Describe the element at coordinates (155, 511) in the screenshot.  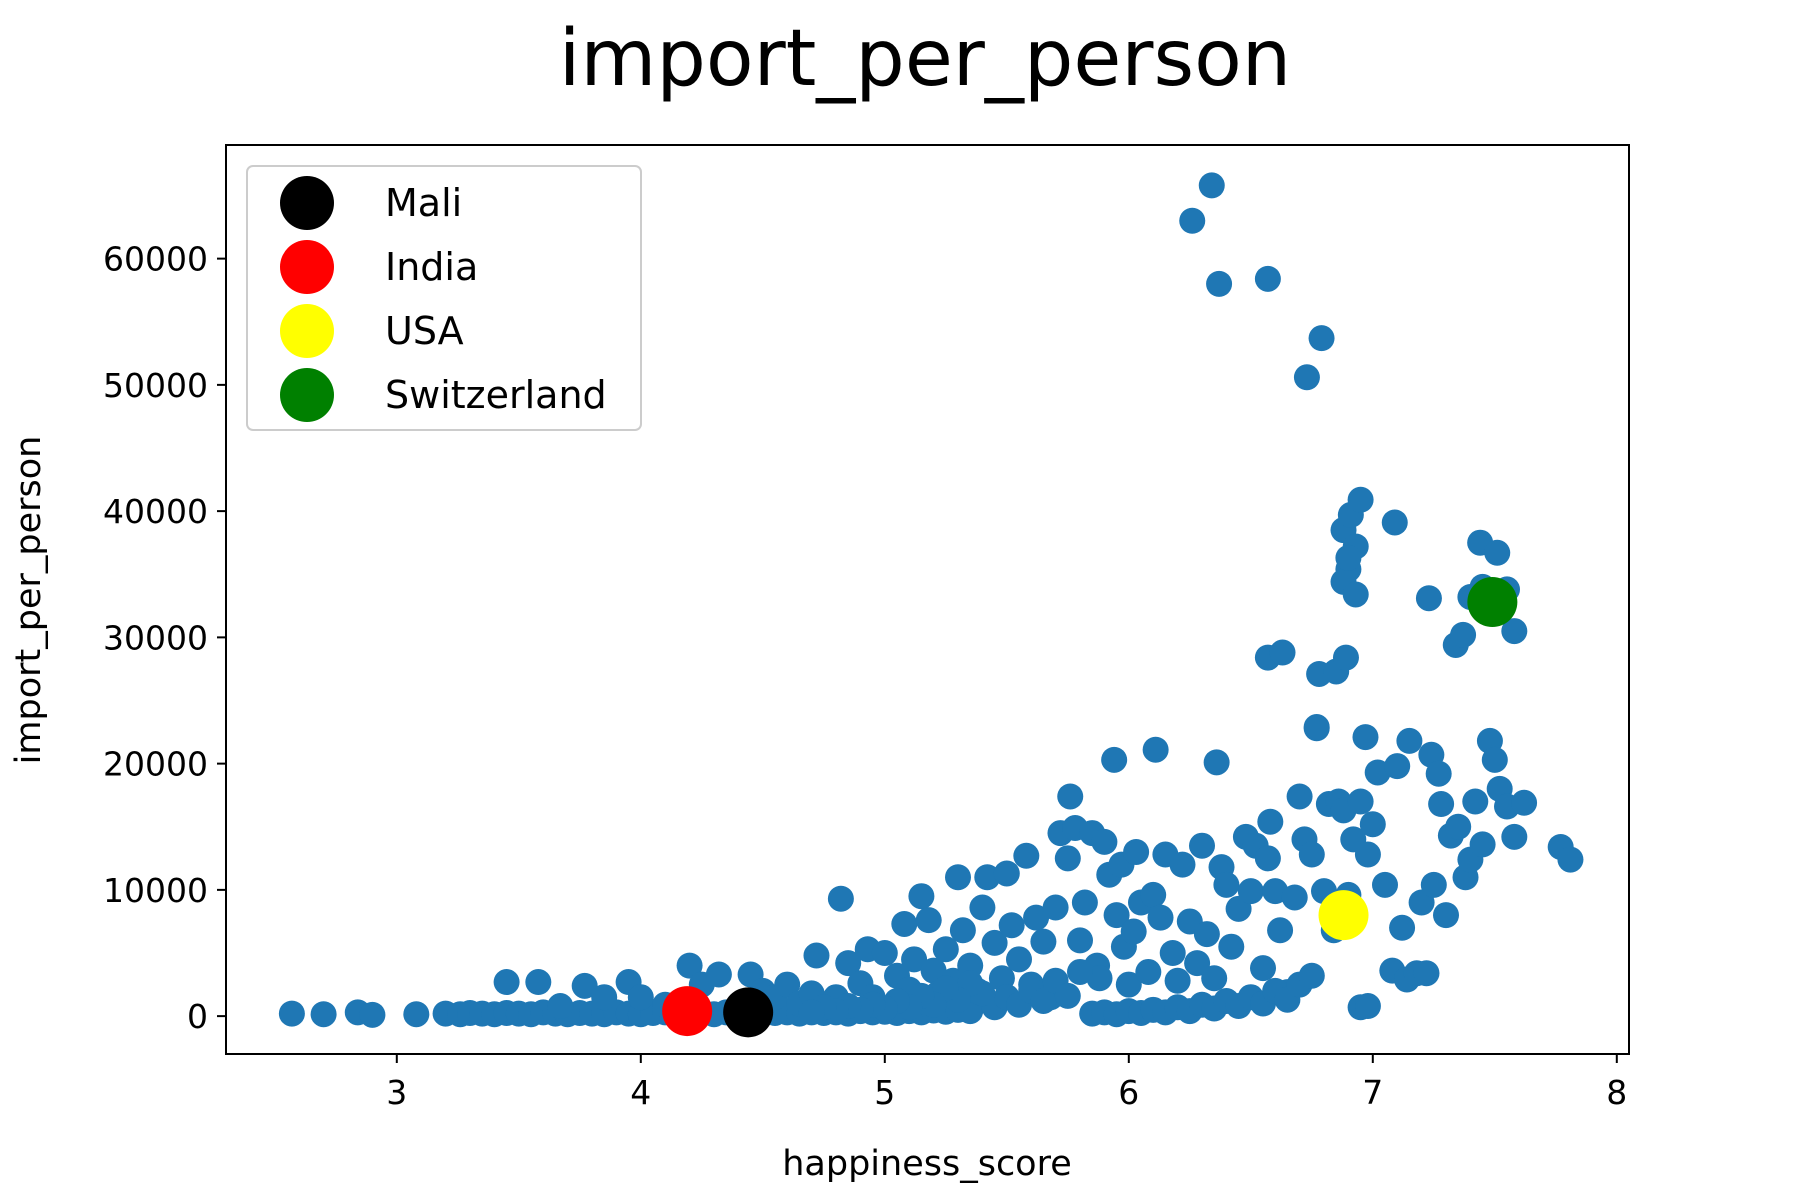
I see `y-tick-label: 40000` at that location.